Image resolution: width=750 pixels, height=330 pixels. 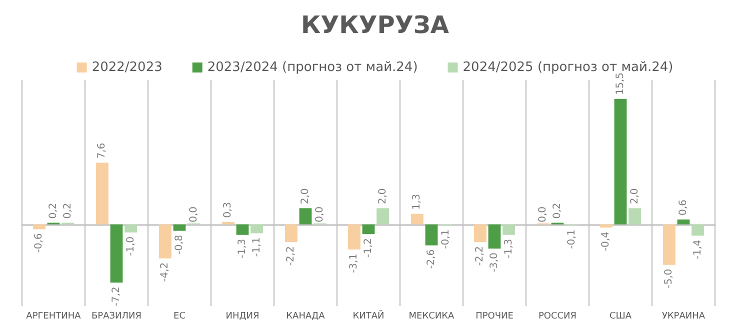 What do you see at coordinates (684, 317) in the screenshot?
I see `x-tick-label: УКРАИНА` at bounding box center [684, 317].